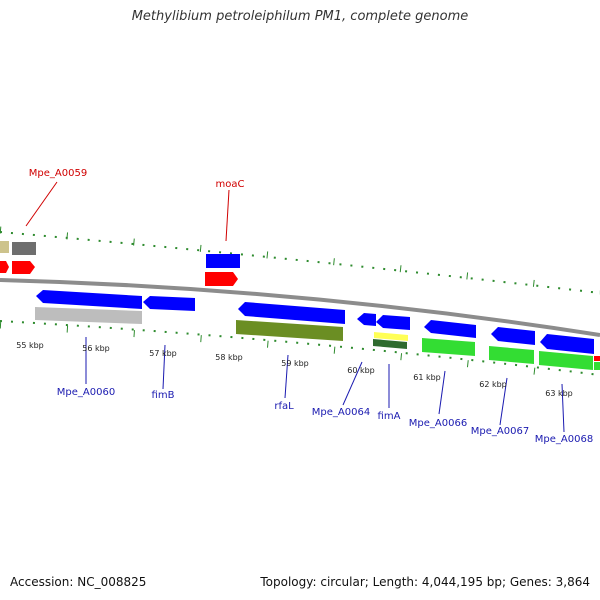 This screenshot has width=600, height=600. I want to click on gene-blue-a0064b, so click(393, 322).